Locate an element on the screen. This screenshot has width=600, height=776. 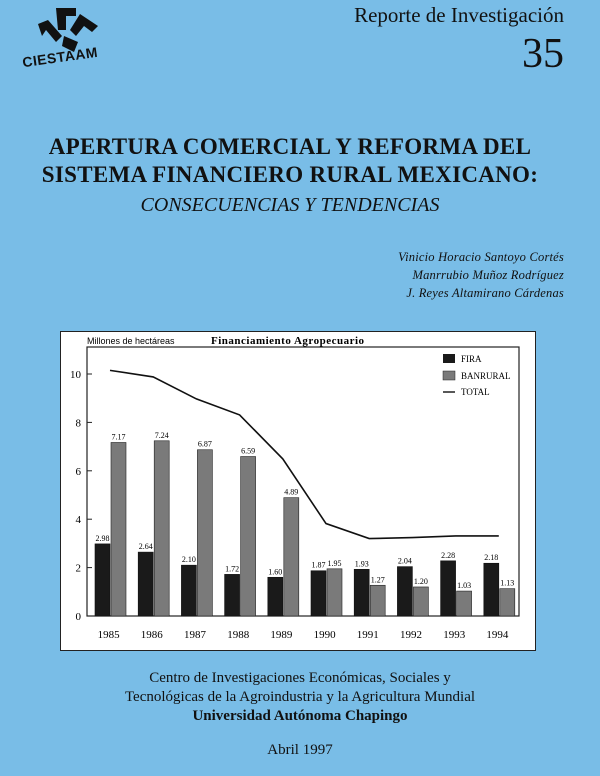
chart-title: Financiamiento Agropecuario is located at coordinates (288, 341).